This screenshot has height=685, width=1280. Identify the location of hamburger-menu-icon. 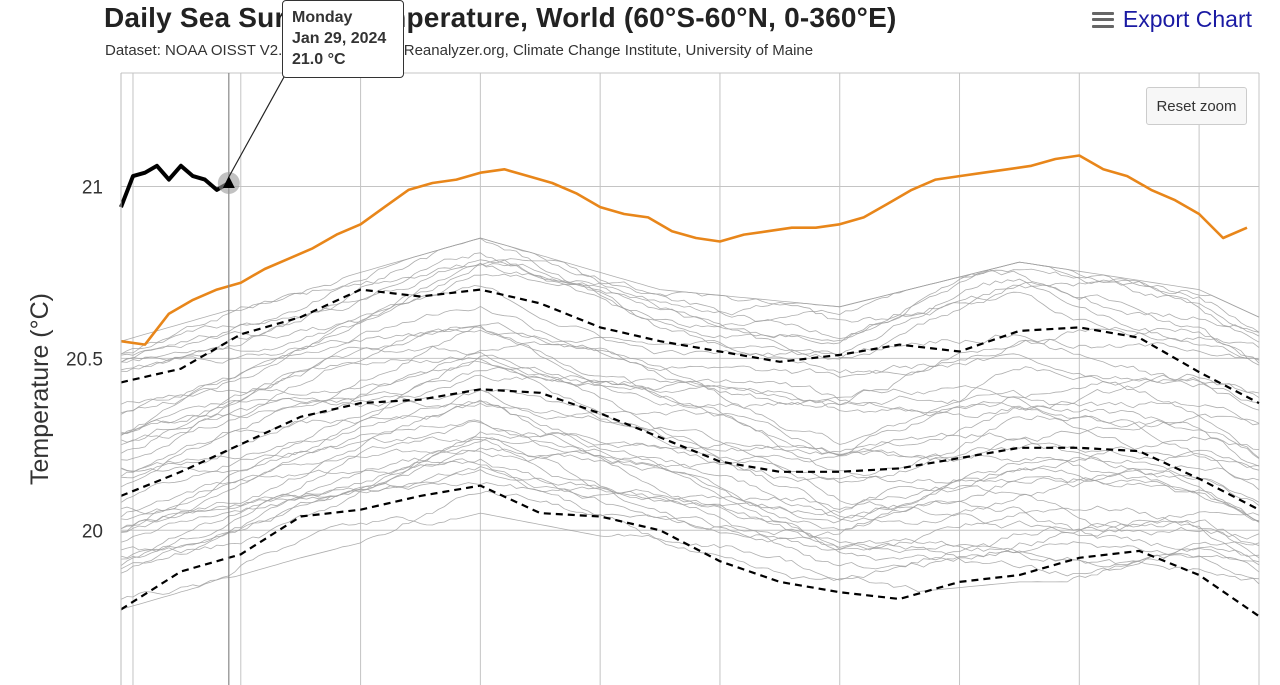
(1102, 19).